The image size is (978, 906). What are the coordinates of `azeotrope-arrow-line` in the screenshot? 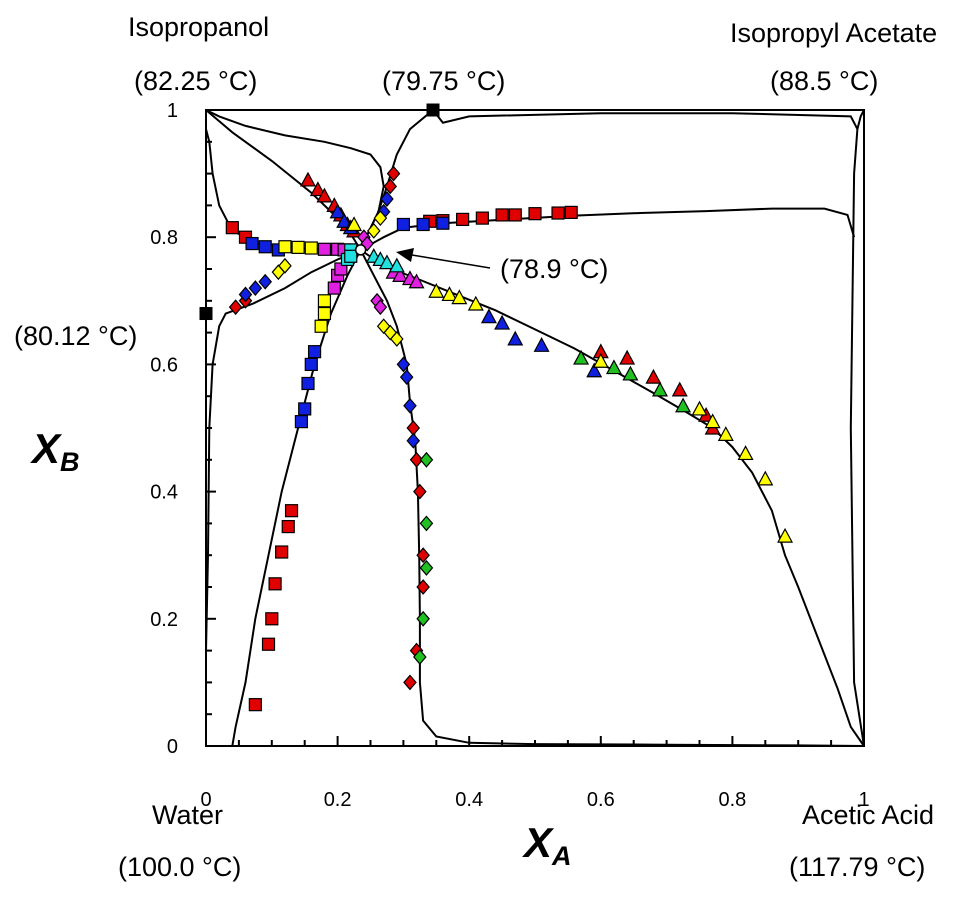 It's located at (451, 261).